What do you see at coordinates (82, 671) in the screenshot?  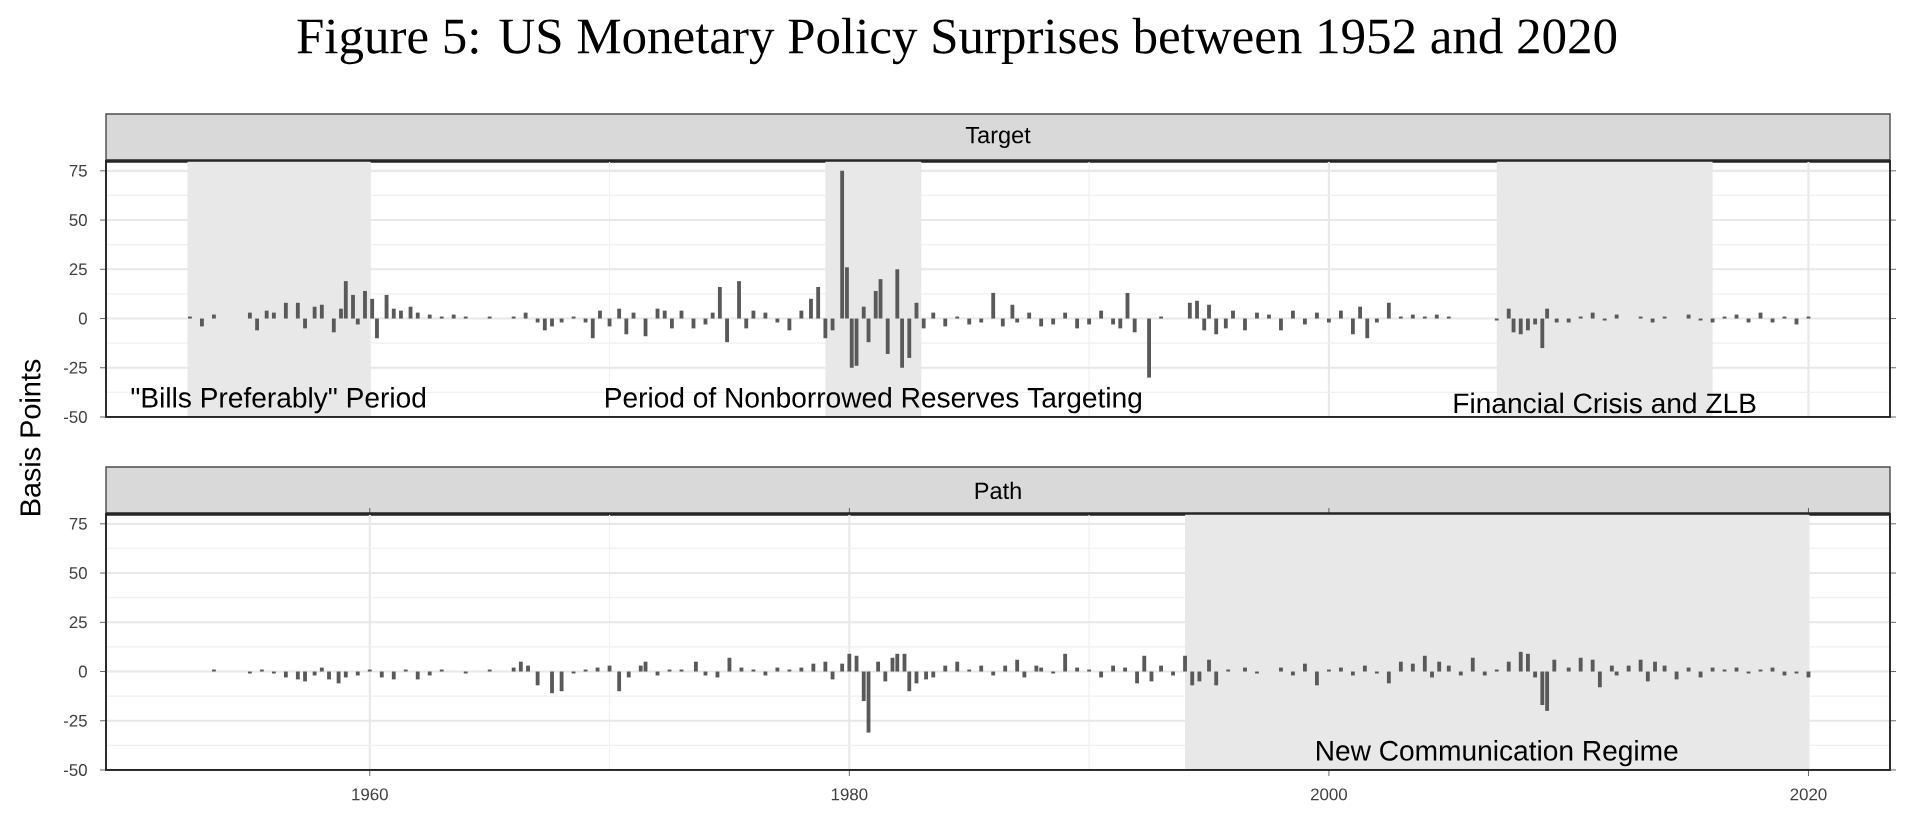 I see `y-tick-label: 0` at bounding box center [82, 671].